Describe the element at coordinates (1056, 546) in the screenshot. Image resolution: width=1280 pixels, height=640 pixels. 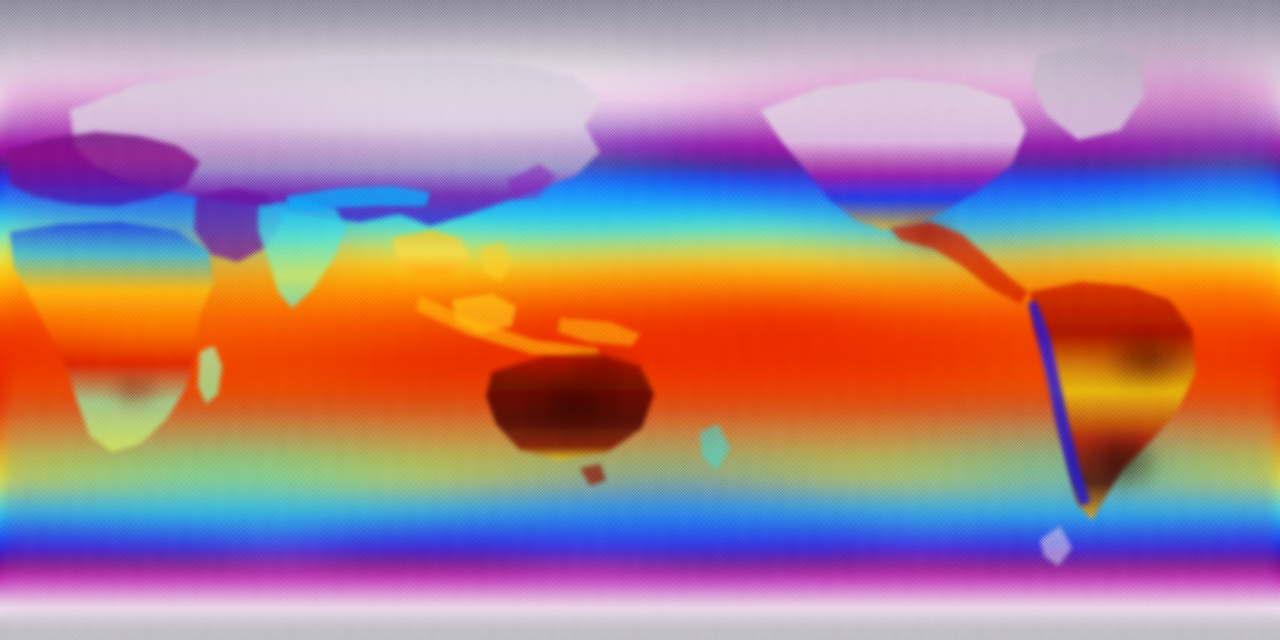
I see `landmass-antarctic-peninsula` at that location.